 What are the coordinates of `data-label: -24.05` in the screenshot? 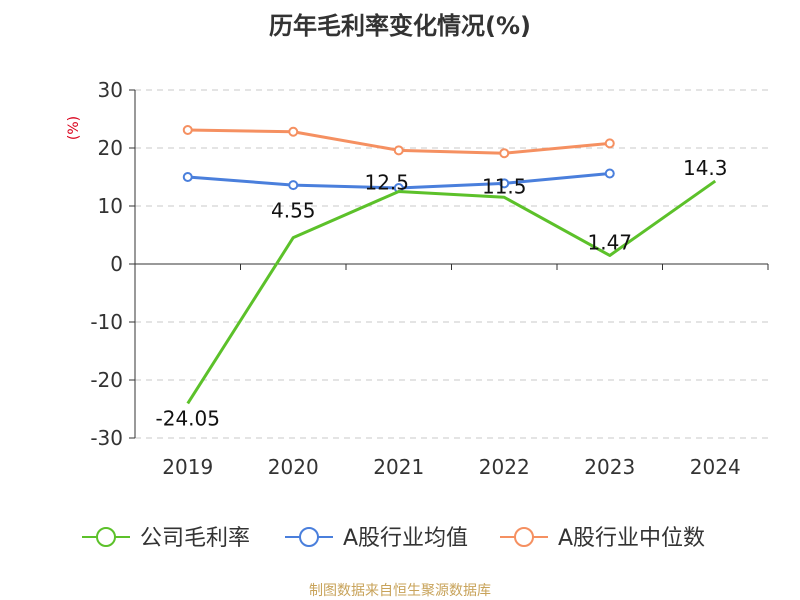 It's located at (188, 418).